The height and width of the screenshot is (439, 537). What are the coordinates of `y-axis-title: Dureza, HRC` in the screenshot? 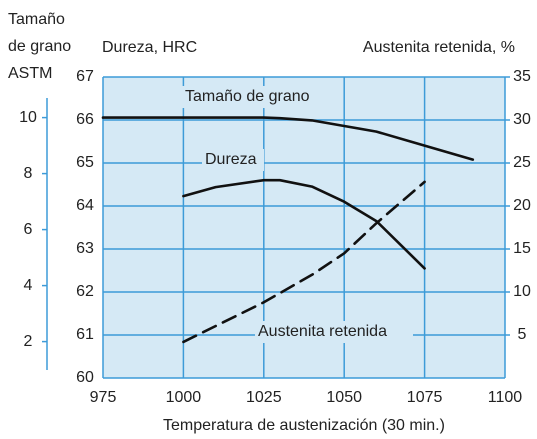 It's located at (149, 47).